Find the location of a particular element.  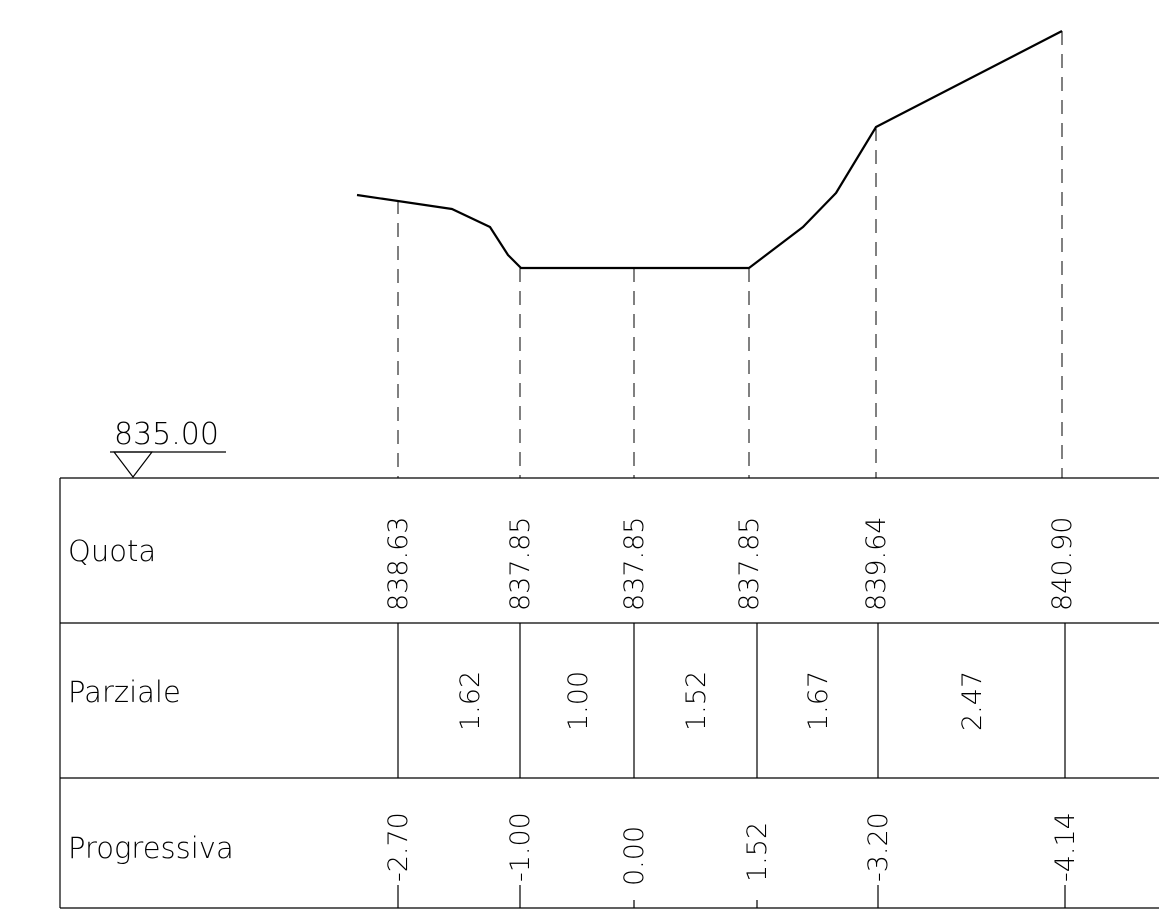

datum-triangle-icon is located at coordinates (133, 464).